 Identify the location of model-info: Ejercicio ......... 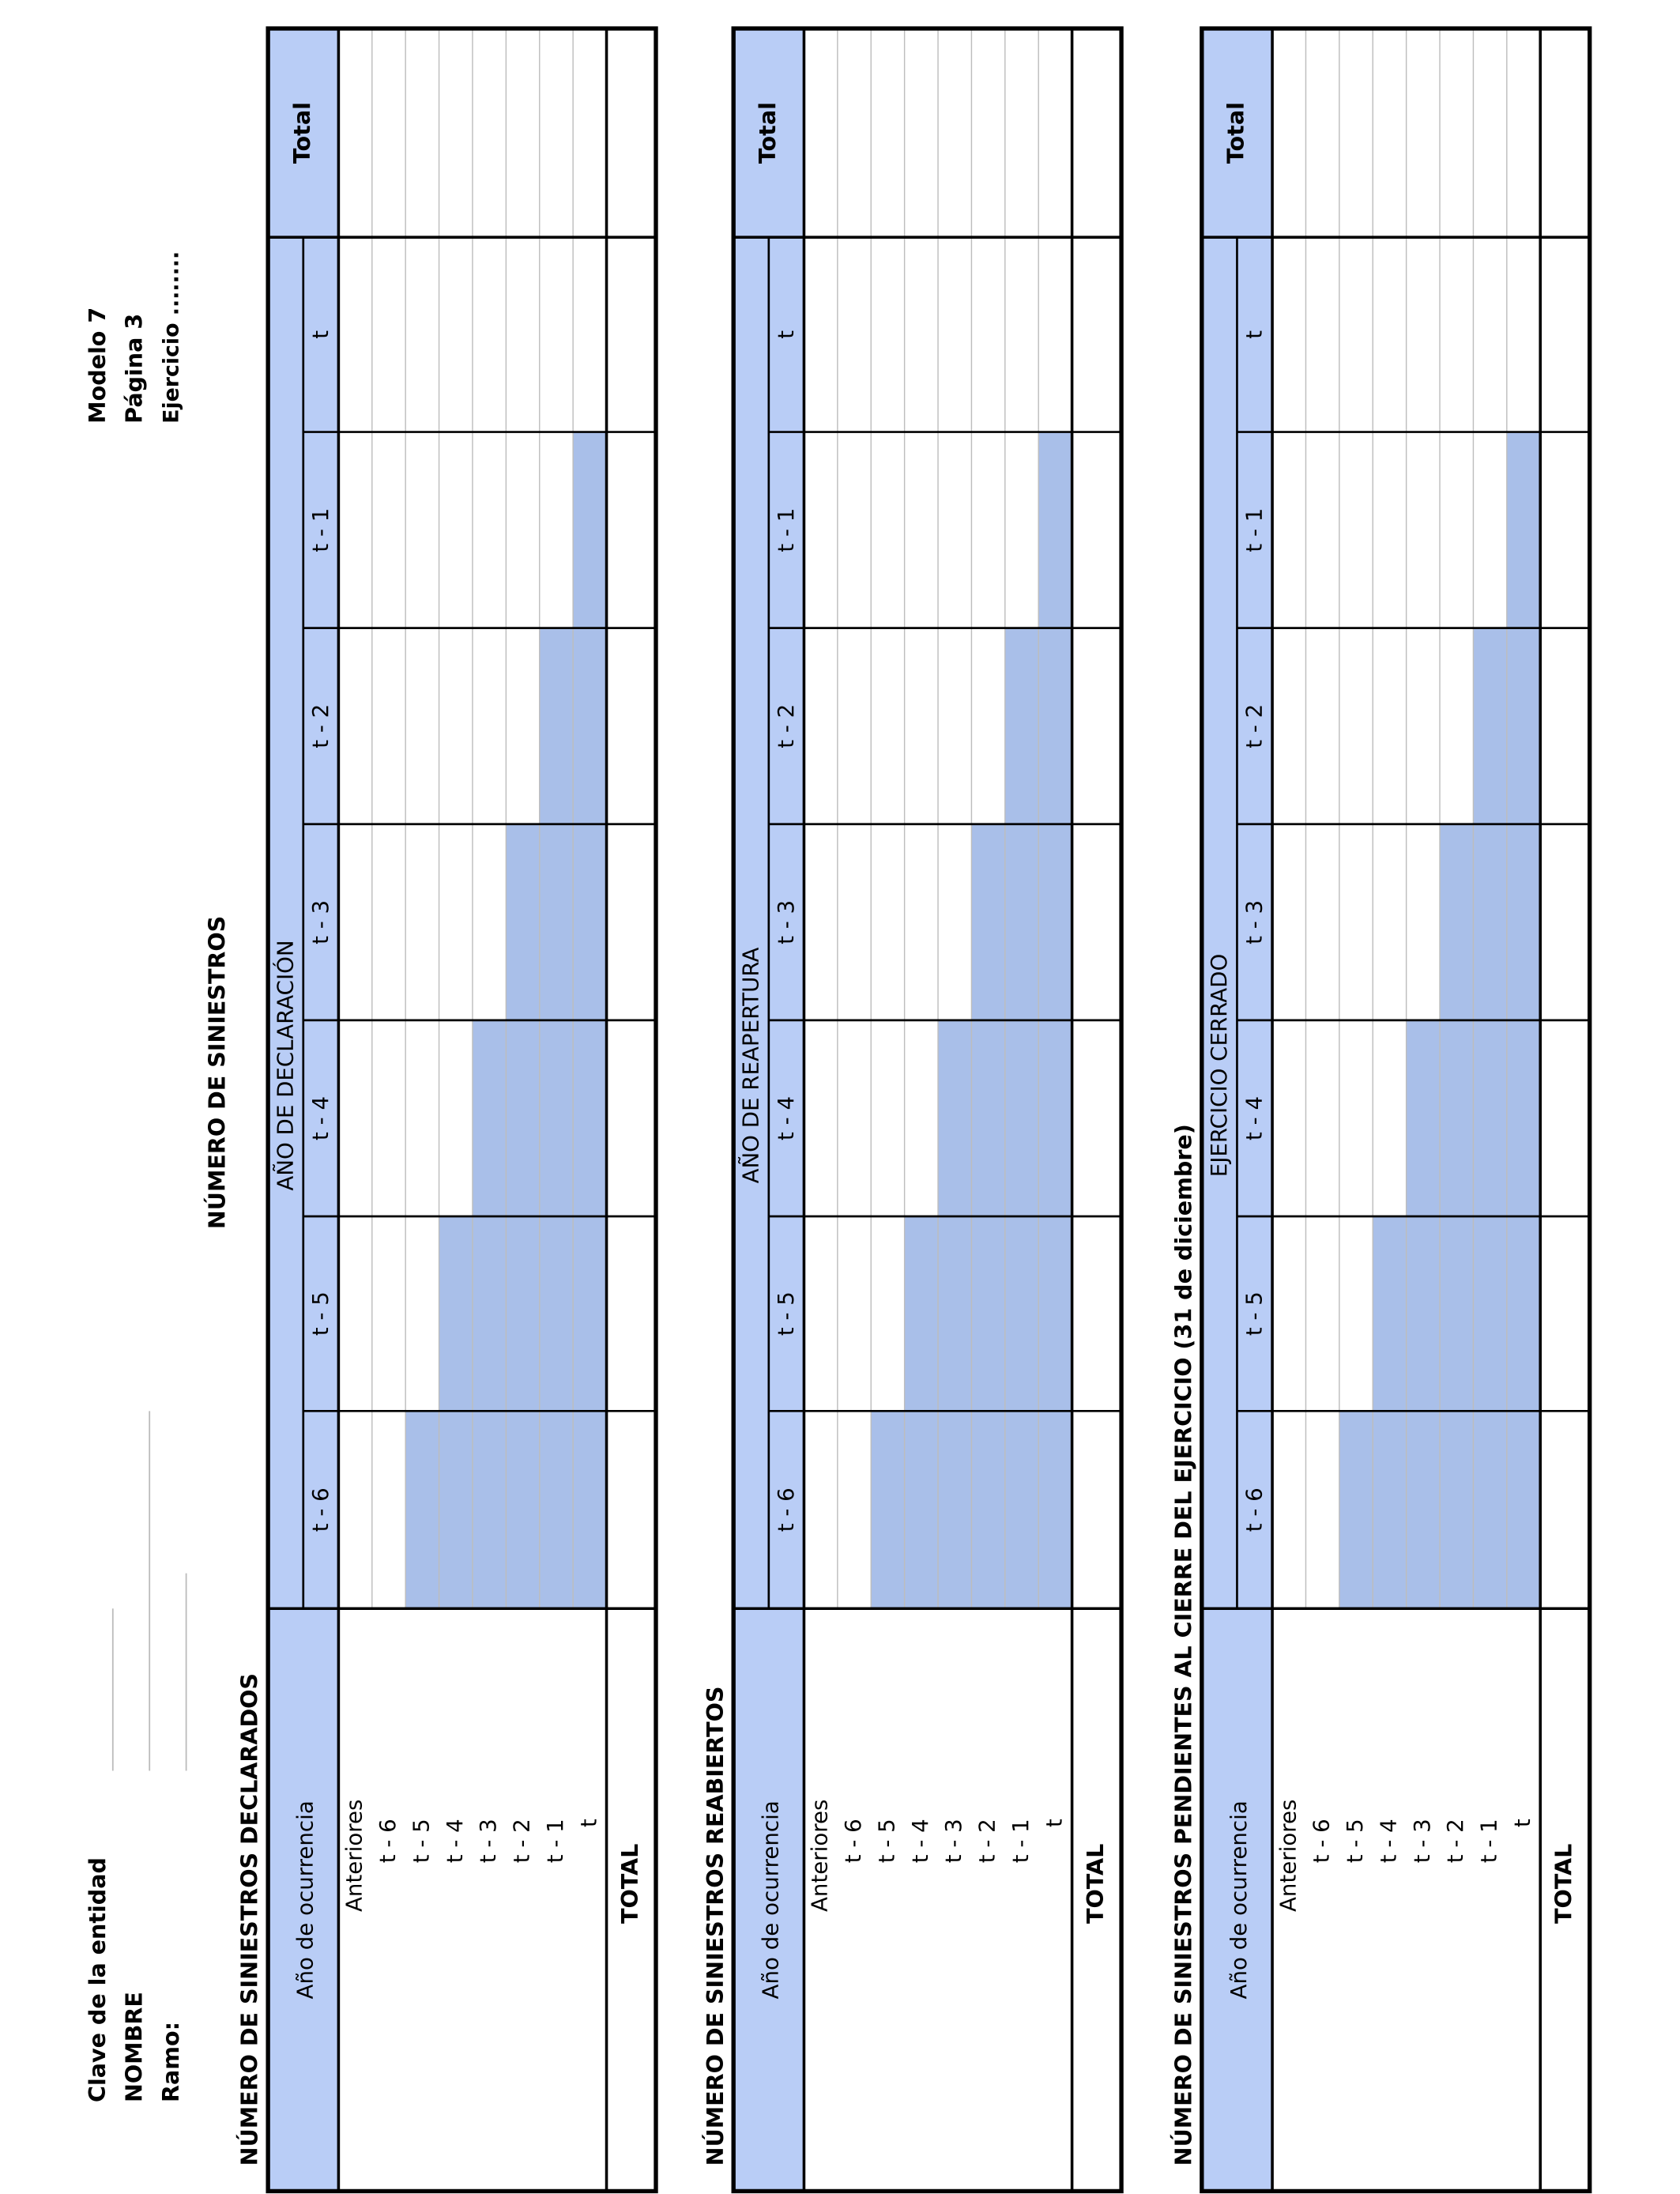
(171, 337).